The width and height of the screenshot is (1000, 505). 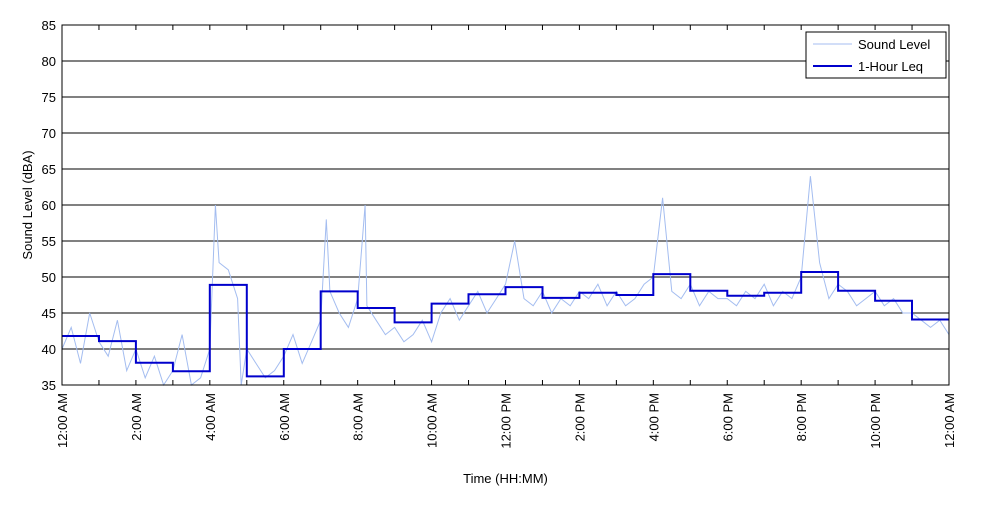 What do you see at coordinates (49, 313) in the screenshot?
I see `y-tick-label: 45` at bounding box center [49, 313].